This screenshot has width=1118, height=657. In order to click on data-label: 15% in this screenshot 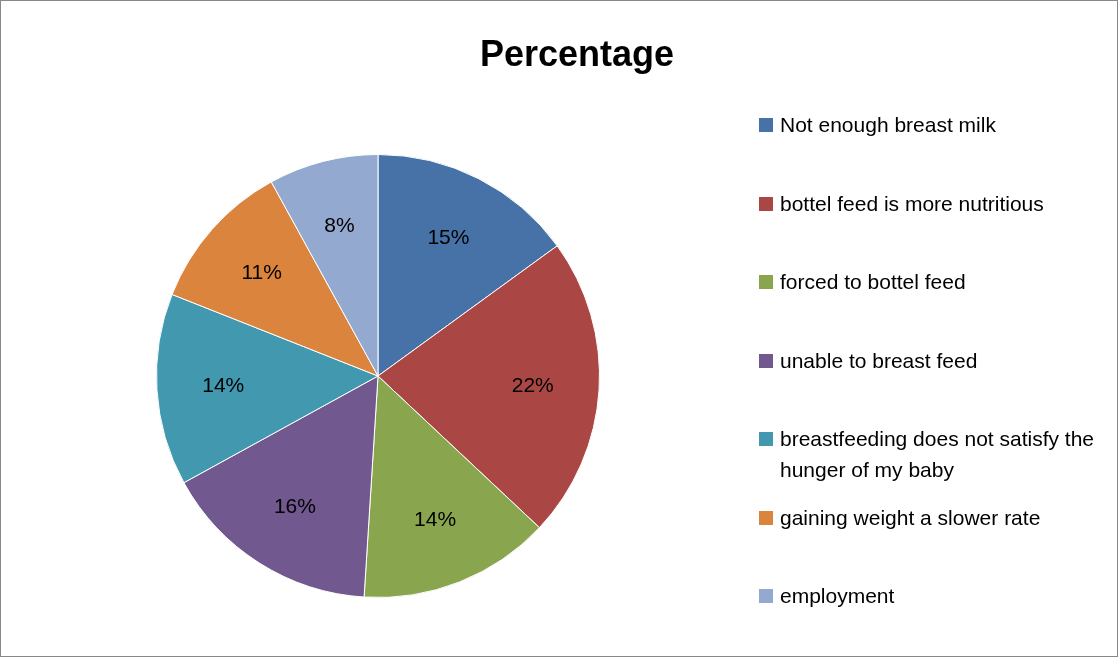, I will do `click(448, 236)`.